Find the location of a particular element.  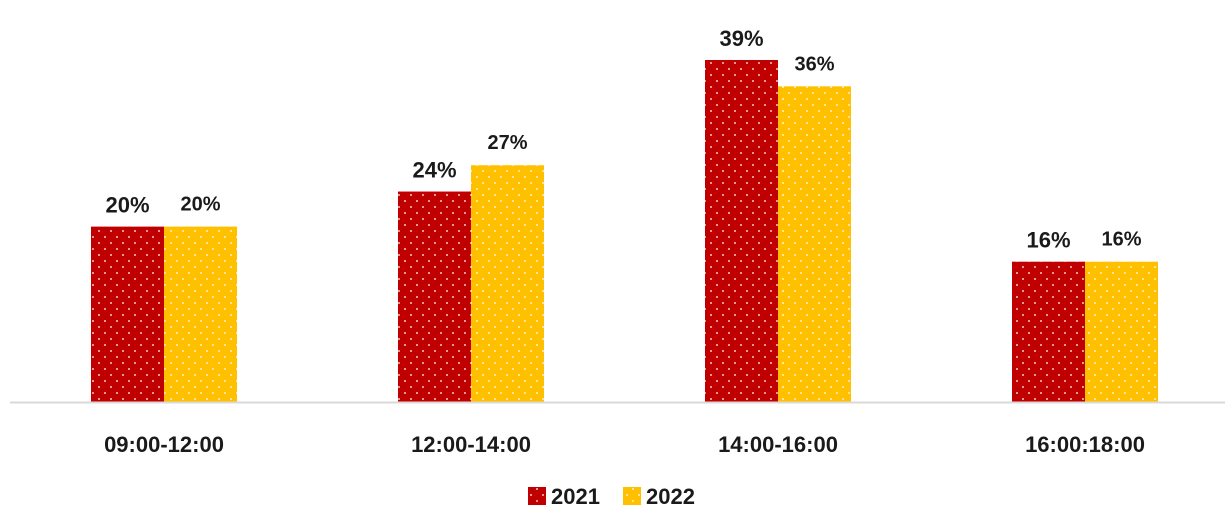

bar-2022-12:00-14:00 is located at coordinates (507, 283).